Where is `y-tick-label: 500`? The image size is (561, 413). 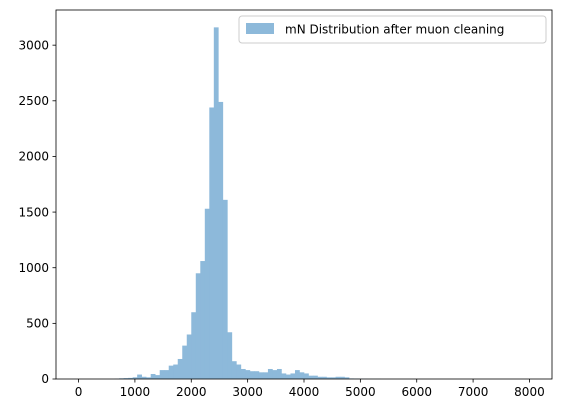
y-tick-label: 500 is located at coordinates (37, 324).